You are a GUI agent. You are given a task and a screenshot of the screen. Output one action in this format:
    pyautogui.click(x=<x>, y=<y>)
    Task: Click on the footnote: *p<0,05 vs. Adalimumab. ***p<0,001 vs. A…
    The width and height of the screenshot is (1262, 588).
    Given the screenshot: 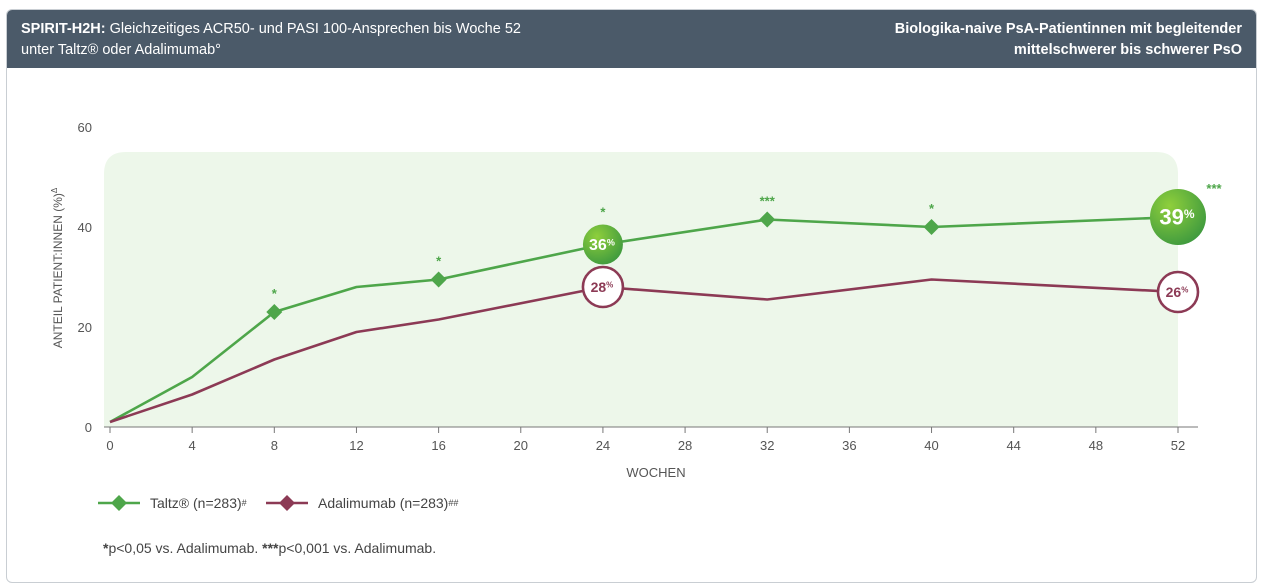 What is the action you would take?
    pyautogui.click(x=269, y=548)
    